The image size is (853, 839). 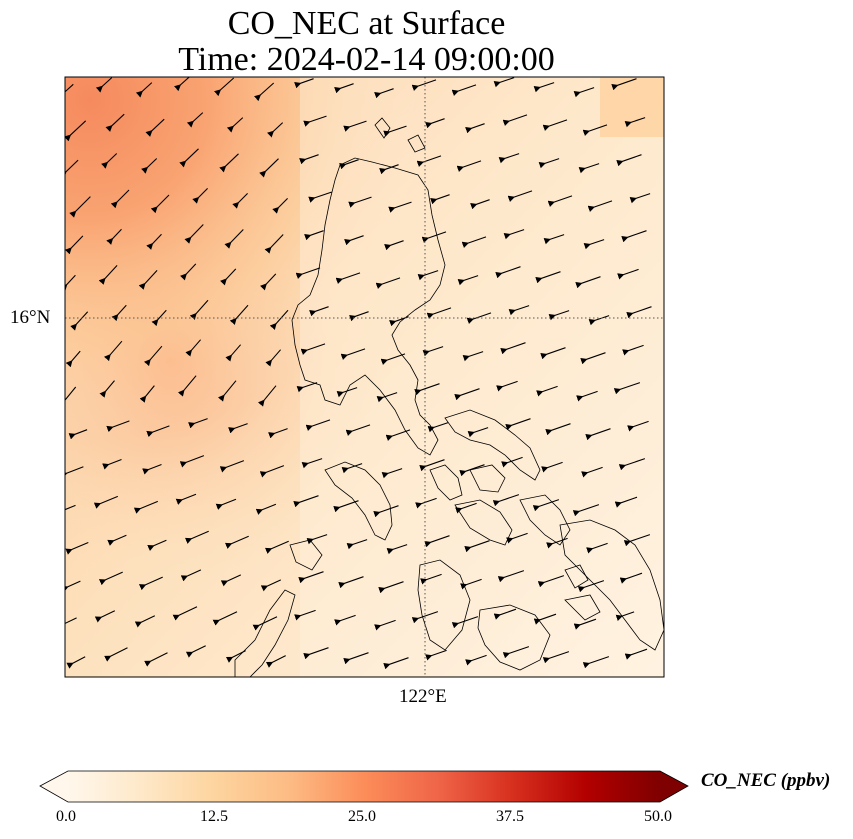 I want to click on lat-tick-label: 16°N, so click(x=30, y=317).